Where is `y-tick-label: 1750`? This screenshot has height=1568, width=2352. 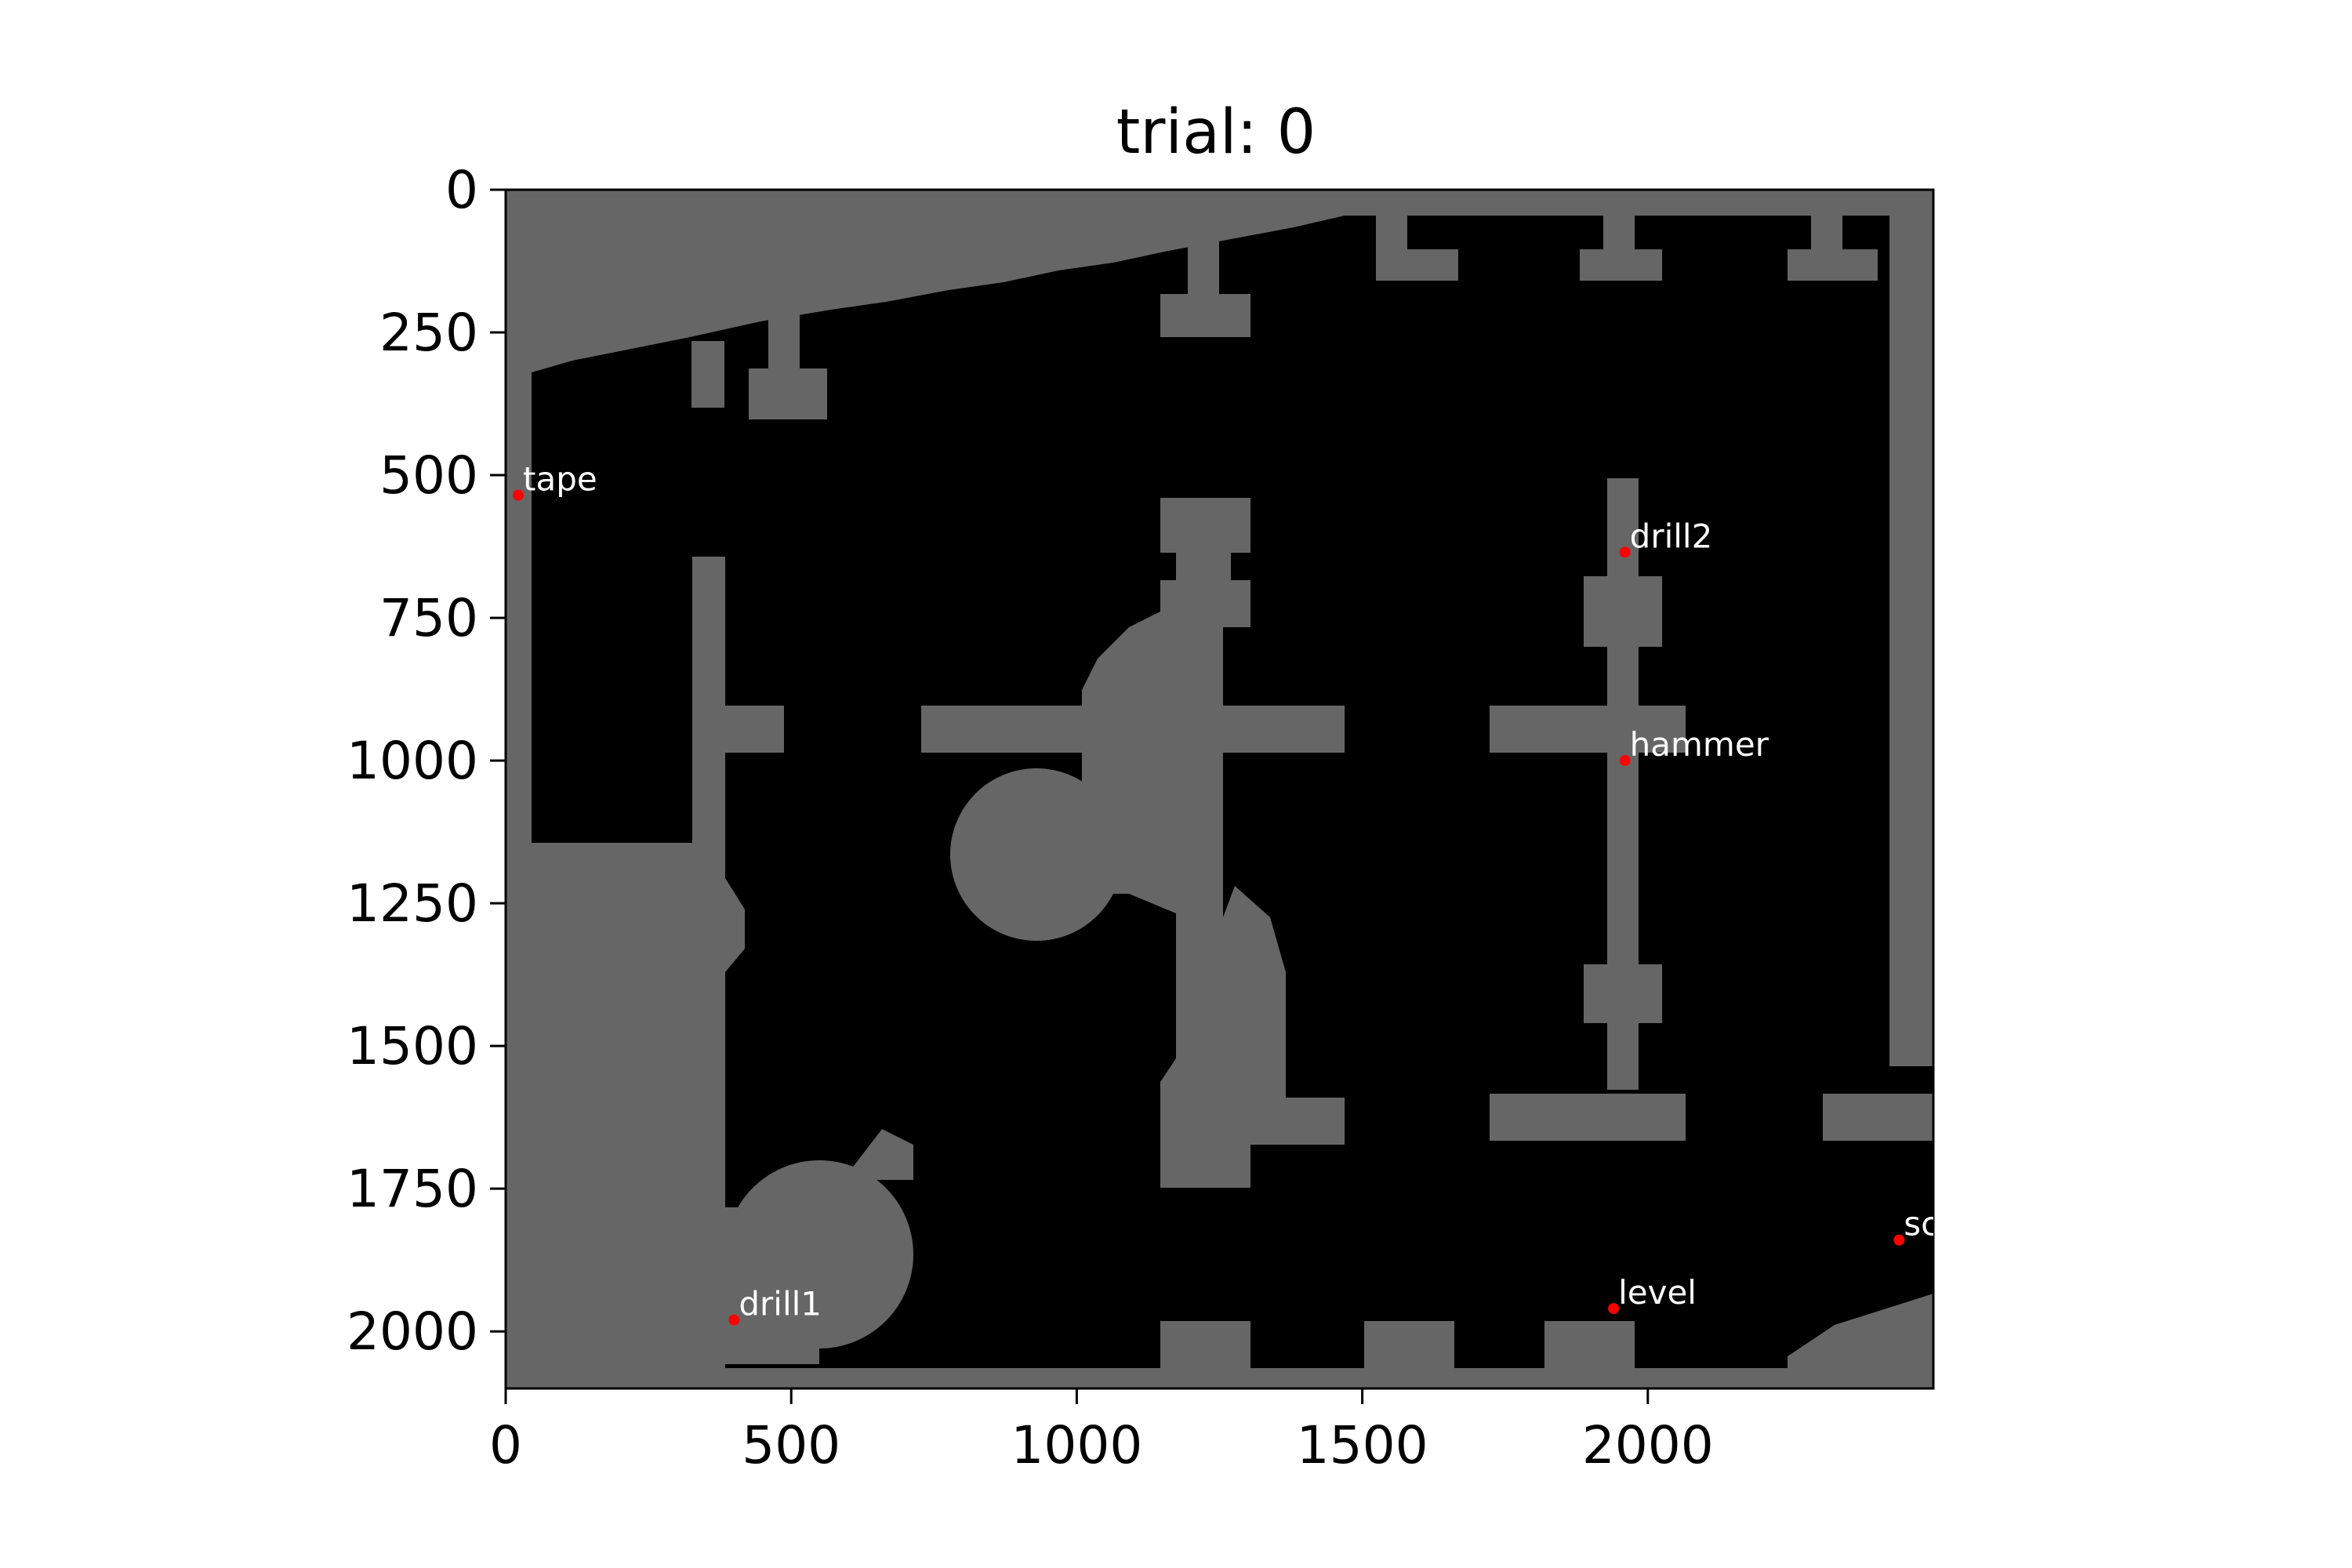
y-tick-label: 1750 is located at coordinates (413, 1189).